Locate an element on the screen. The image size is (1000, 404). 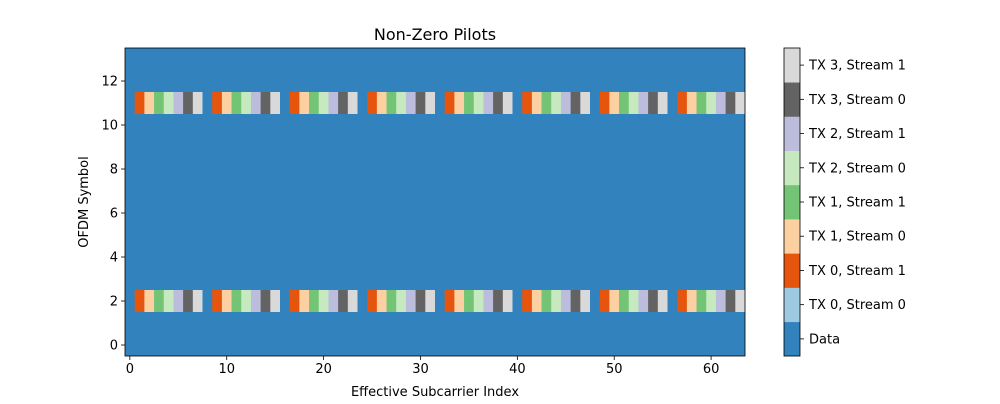
colorbar-tick-label: TX 1, Stream 1 is located at coordinates (857, 203).